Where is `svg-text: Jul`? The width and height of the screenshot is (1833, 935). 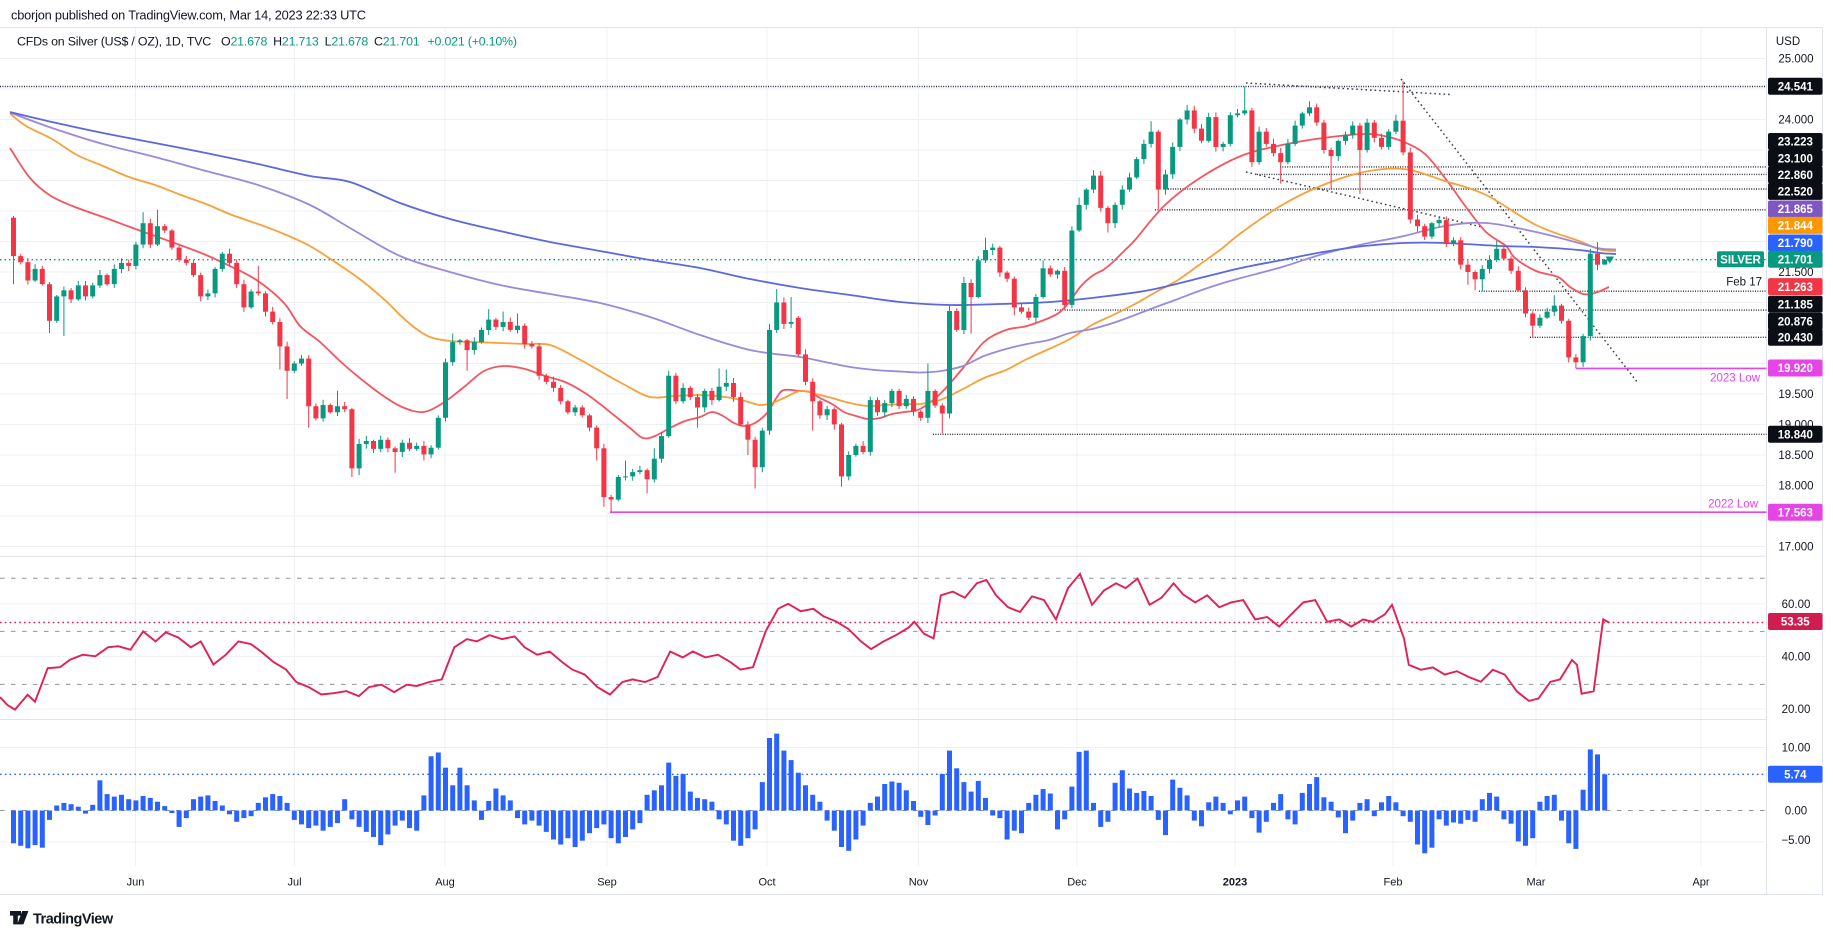 svg-text: Jul is located at coordinates (294, 883).